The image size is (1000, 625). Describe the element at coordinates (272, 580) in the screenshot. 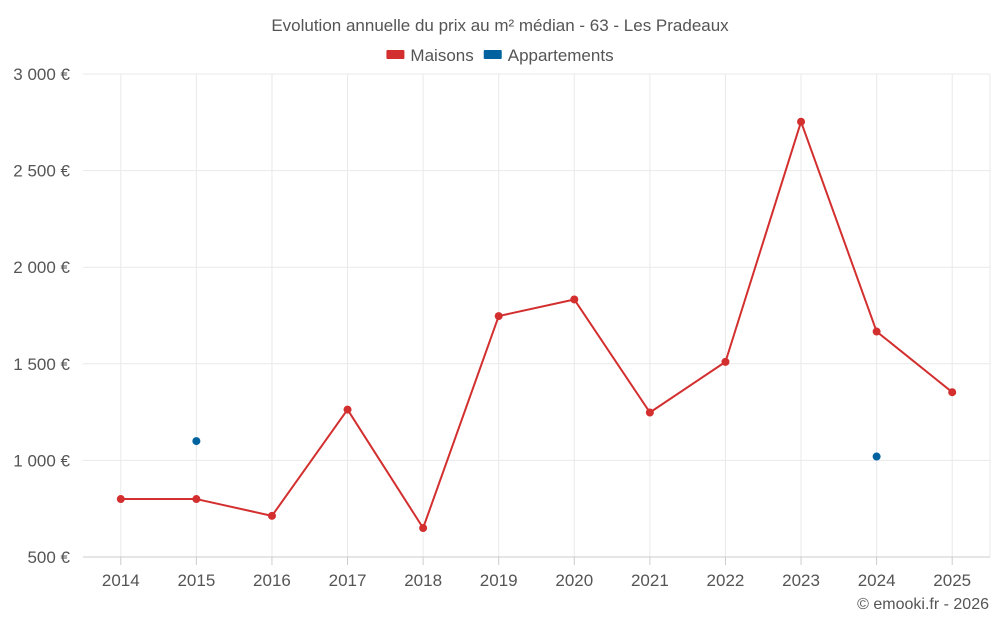

I see `x-tick-label: 2016` at that location.